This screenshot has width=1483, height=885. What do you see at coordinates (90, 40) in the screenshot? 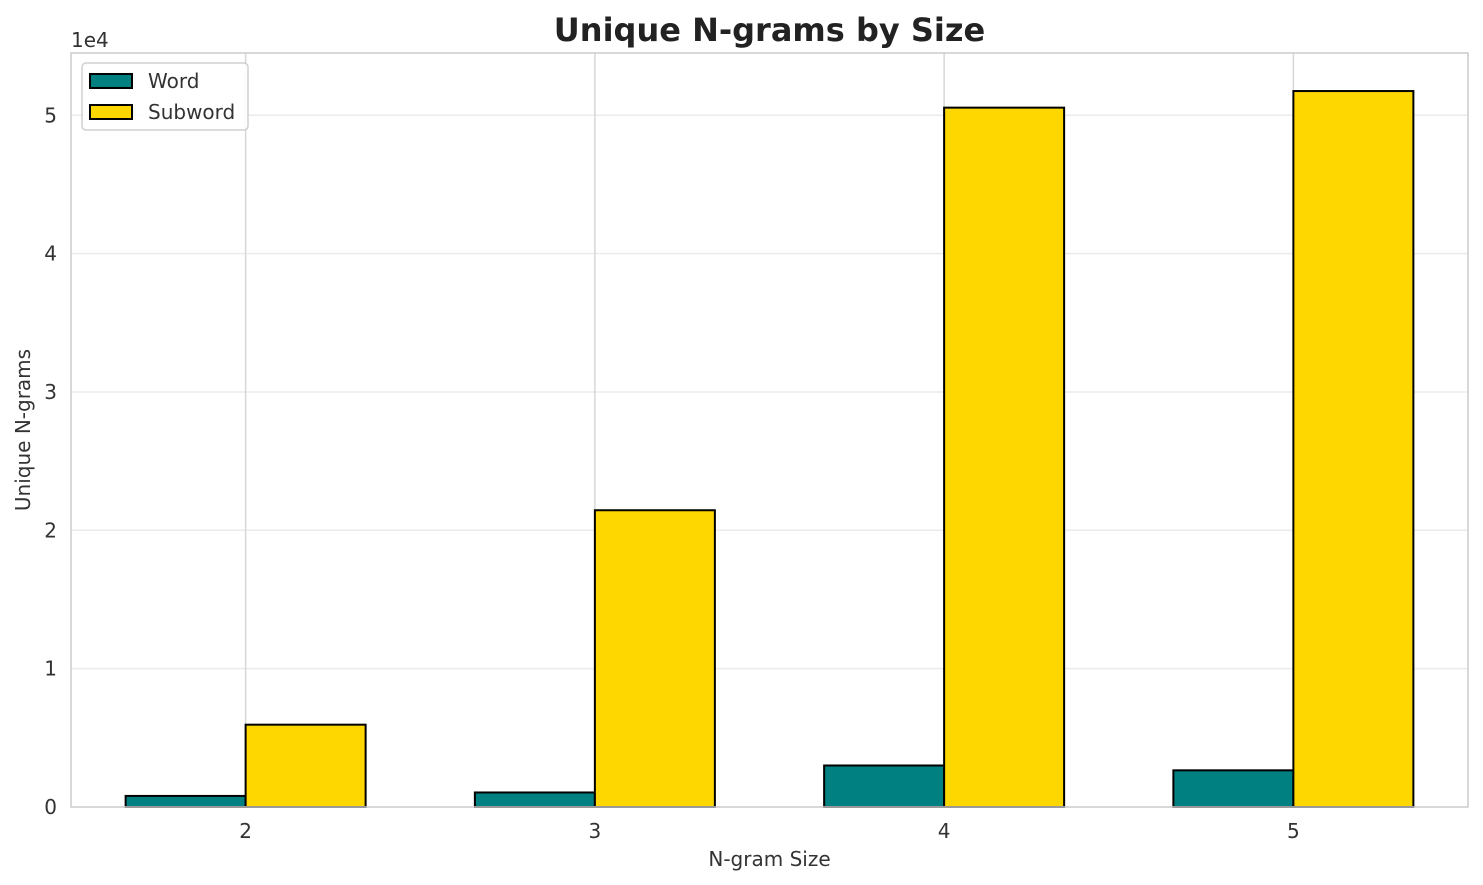
I see `y-axis-offset-label: 1e4` at bounding box center [90, 40].